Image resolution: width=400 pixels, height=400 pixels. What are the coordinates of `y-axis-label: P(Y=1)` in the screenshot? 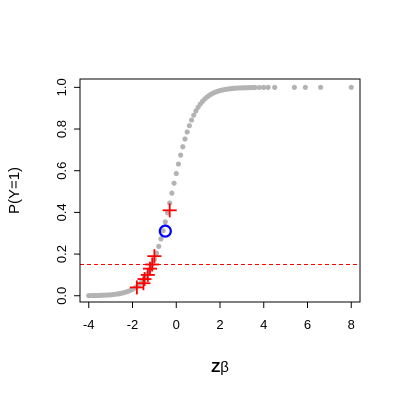 It's located at (14, 190).